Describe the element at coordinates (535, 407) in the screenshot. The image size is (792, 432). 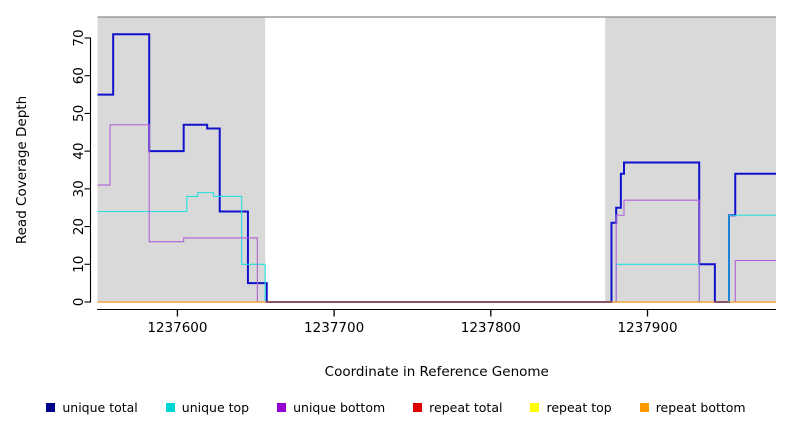
I see `legend-swatch-icon-repeat-top` at that location.